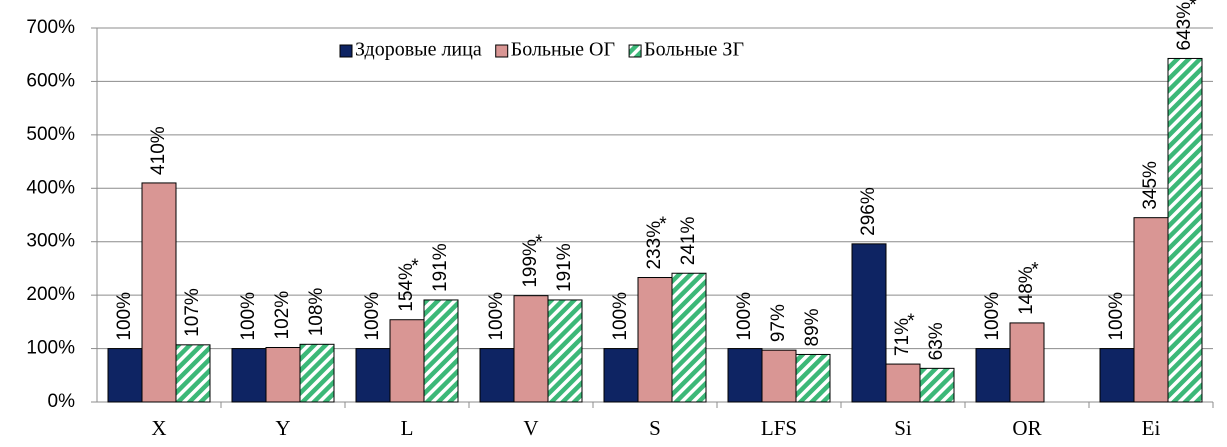 The height and width of the screenshot is (447, 1227). Describe the element at coordinates (50, 80) in the screenshot. I see `y-tick-label: 600%` at that location.